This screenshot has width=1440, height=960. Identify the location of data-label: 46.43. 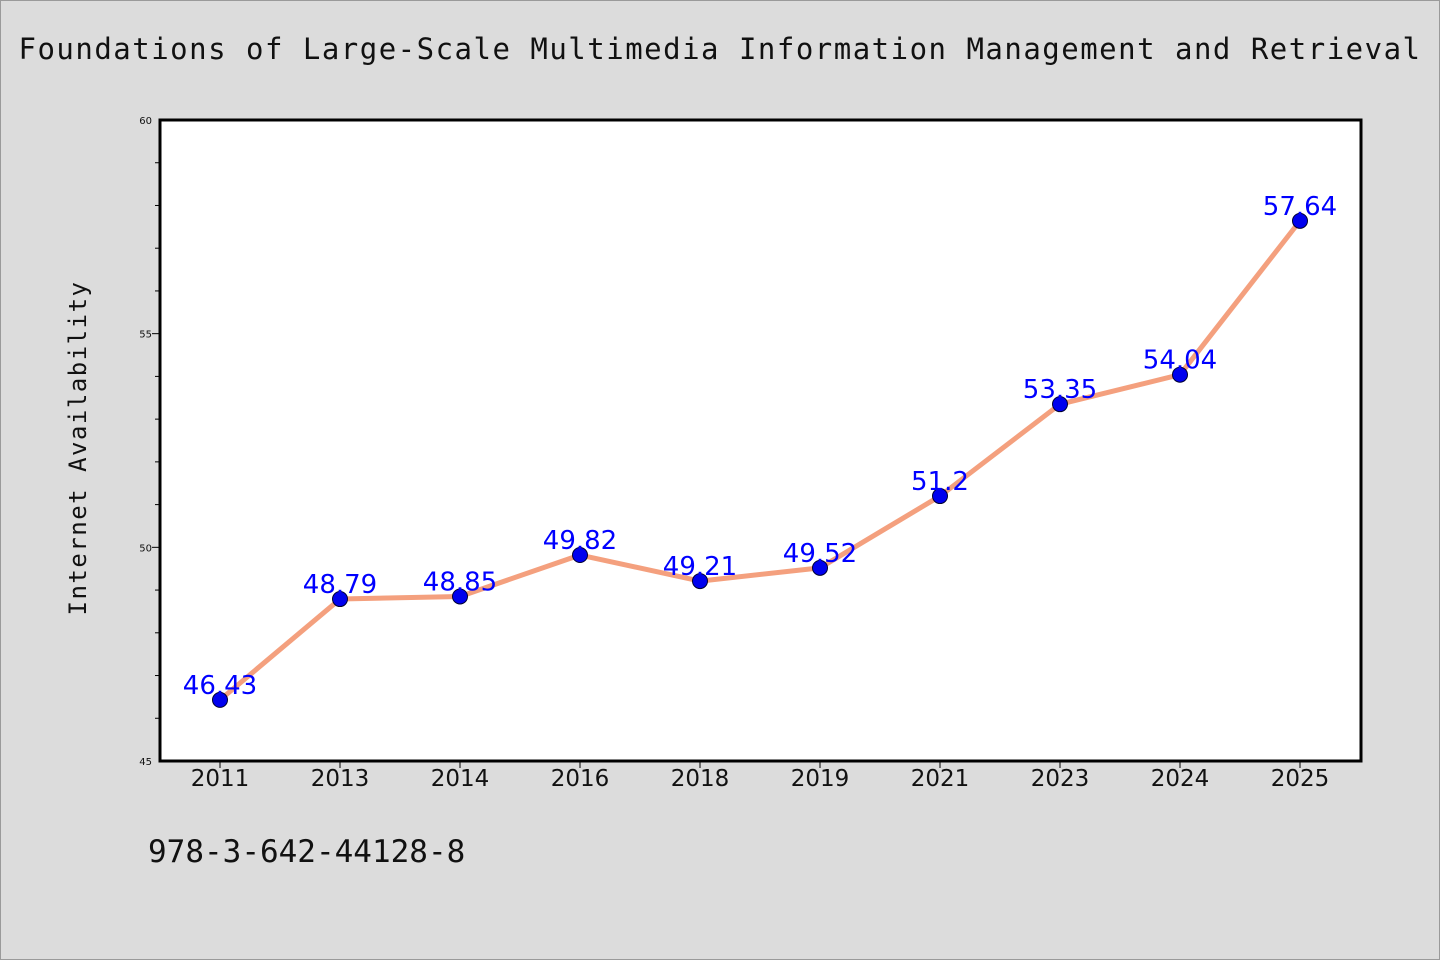
(220, 686).